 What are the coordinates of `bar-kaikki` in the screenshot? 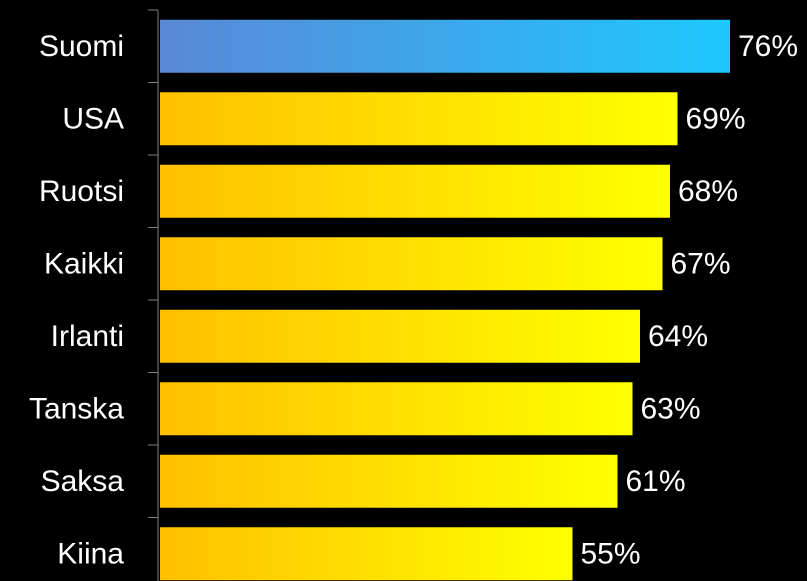 It's located at (411, 264).